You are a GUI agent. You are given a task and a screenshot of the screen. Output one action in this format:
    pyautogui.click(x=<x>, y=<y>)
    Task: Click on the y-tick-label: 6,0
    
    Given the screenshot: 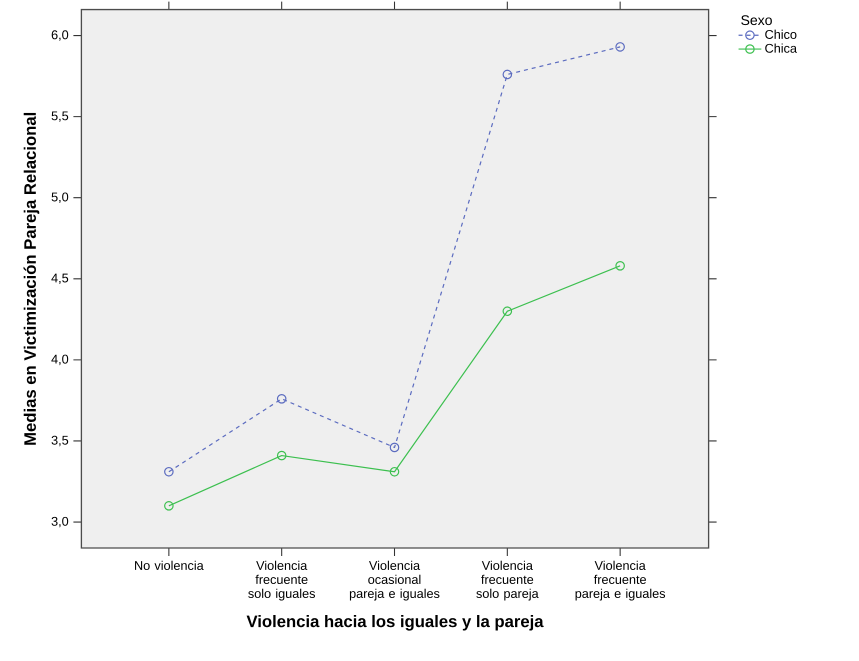 What is the action you would take?
    pyautogui.click(x=60, y=35)
    